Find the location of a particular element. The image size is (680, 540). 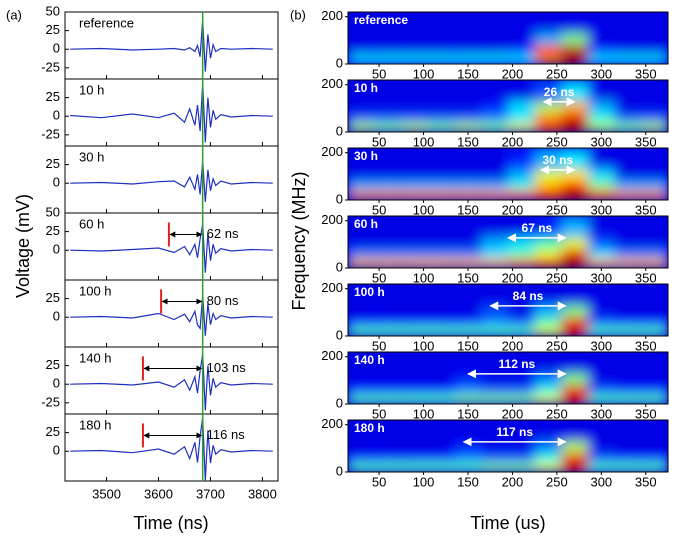

x-axis-title: Time (ns) is located at coordinates (170, 523).